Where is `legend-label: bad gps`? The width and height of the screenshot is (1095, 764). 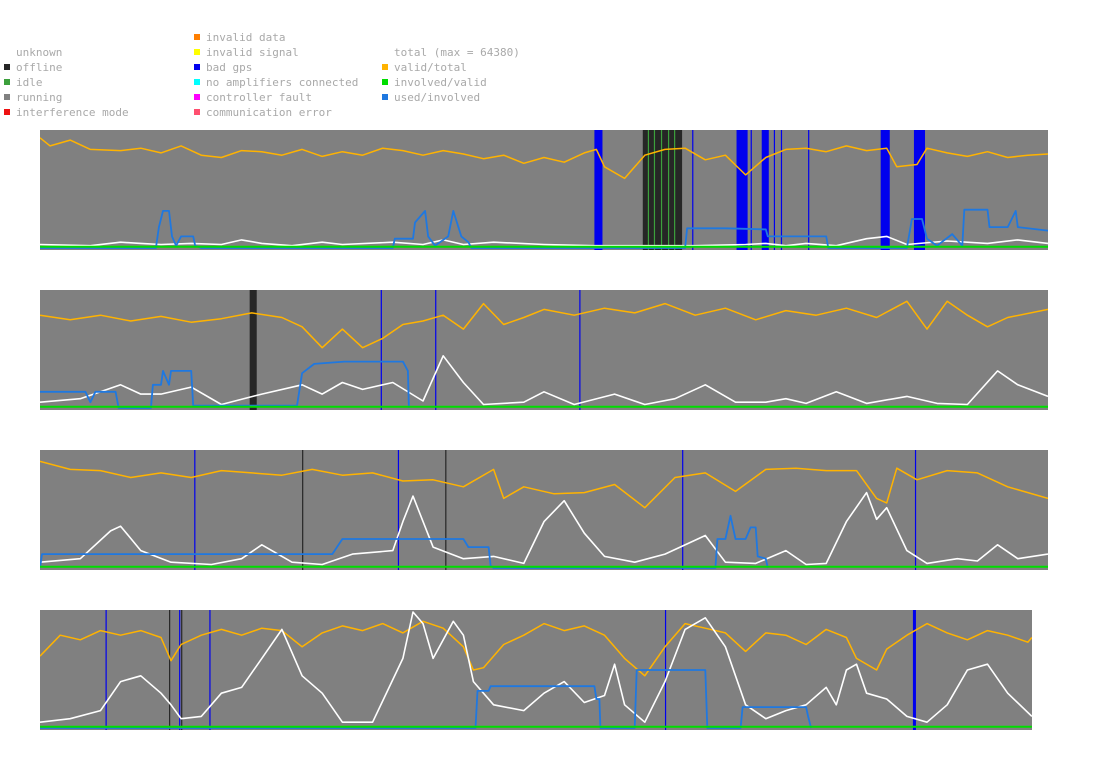
legend-label: bad gps is located at coordinates (229, 67).